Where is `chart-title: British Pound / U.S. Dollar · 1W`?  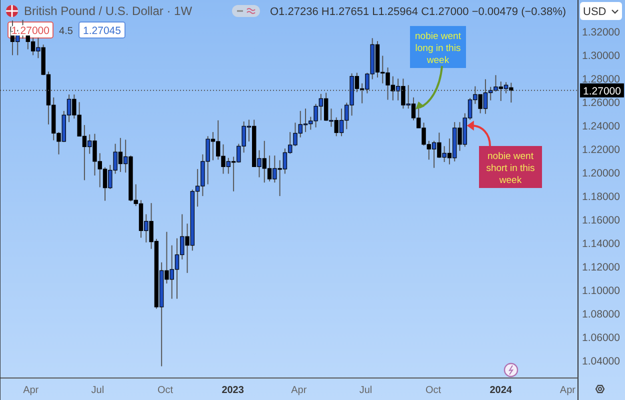 chart-title: British Pound / U.S. Dollar · 1W is located at coordinates (108, 11).